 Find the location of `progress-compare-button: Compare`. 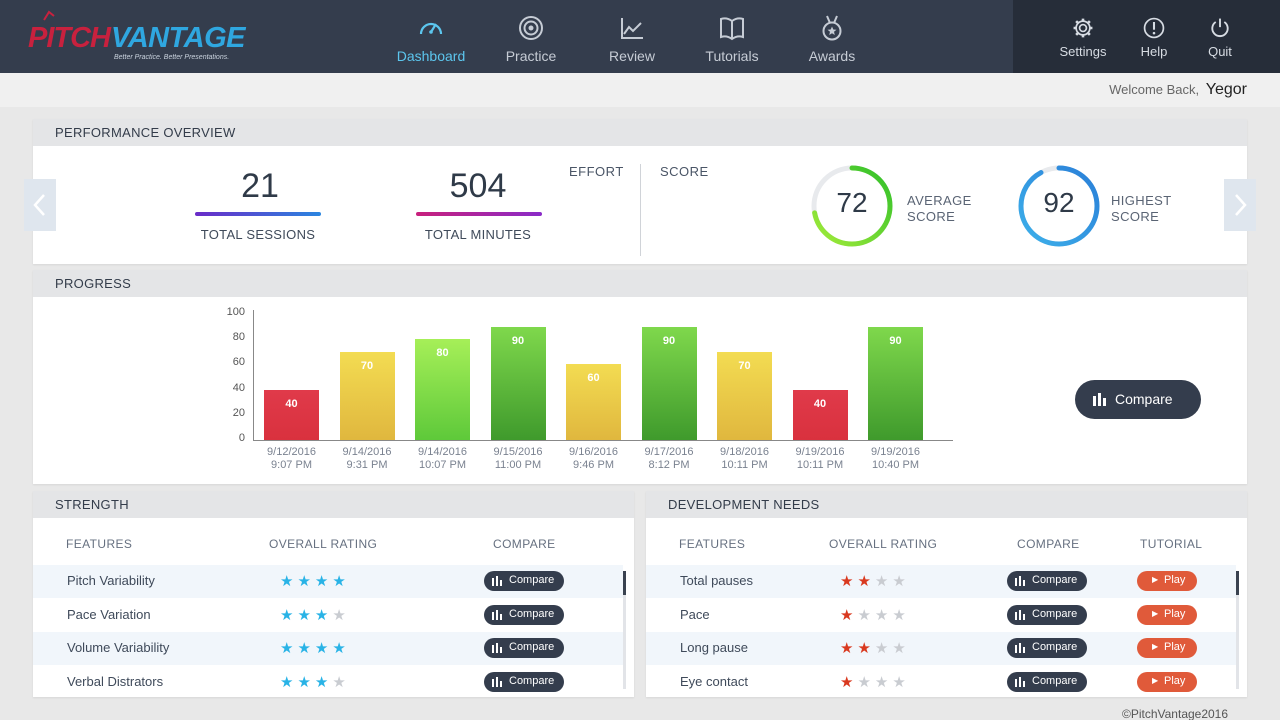

progress-compare-button: Compare is located at coordinates (1138, 399).